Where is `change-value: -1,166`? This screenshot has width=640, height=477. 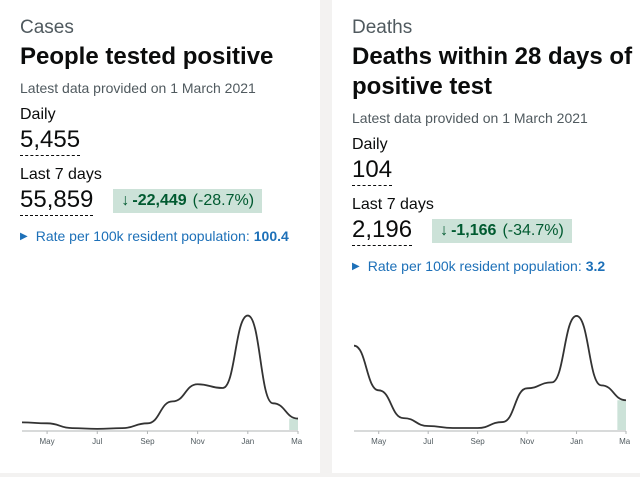 change-value: -1,166 is located at coordinates (474, 230).